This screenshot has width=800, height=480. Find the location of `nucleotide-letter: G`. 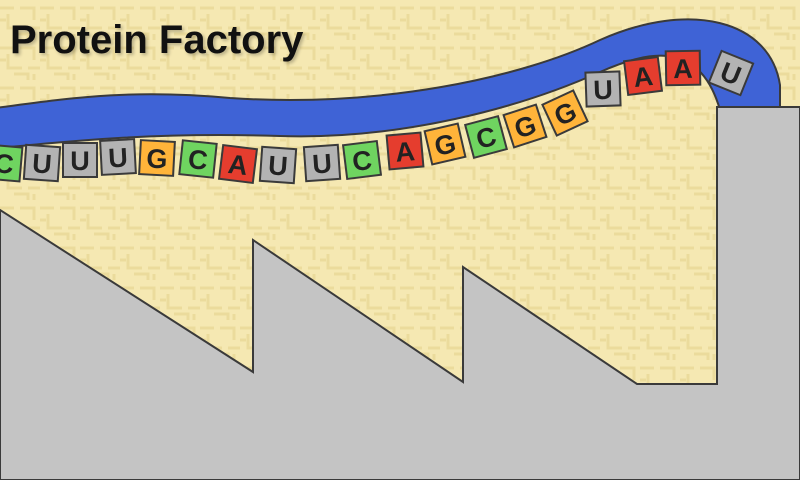

nucleotide-letter: G is located at coordinates (157, 158).